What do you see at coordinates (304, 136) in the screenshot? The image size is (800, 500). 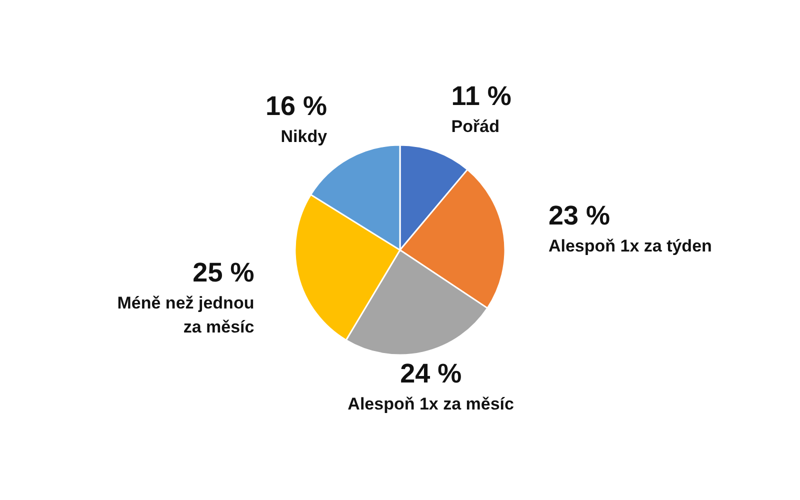 I see `slice-label: Nikdy` at bounding box center [304, 136].